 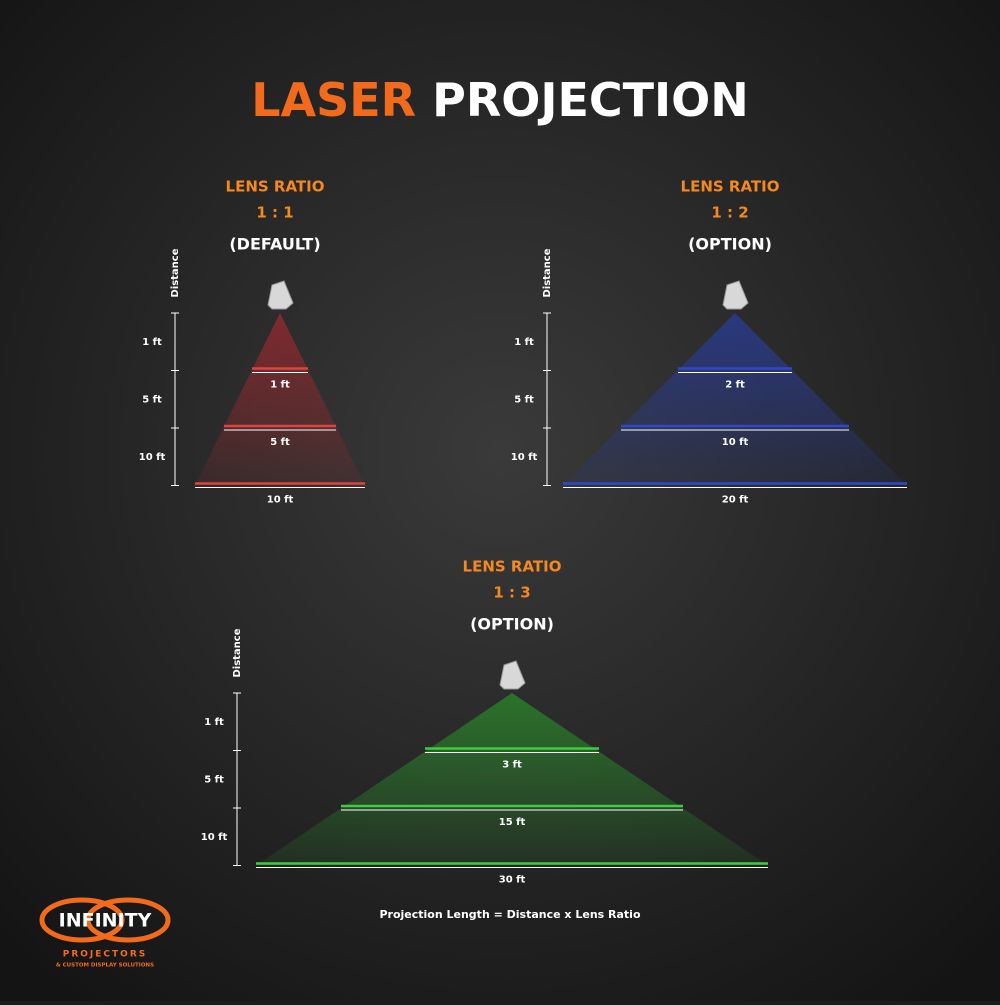 What do you see at coordinates (105, 955) in the screenshot?
I see `logo-line: PROJECTORS` at bounding box center [105, 955].